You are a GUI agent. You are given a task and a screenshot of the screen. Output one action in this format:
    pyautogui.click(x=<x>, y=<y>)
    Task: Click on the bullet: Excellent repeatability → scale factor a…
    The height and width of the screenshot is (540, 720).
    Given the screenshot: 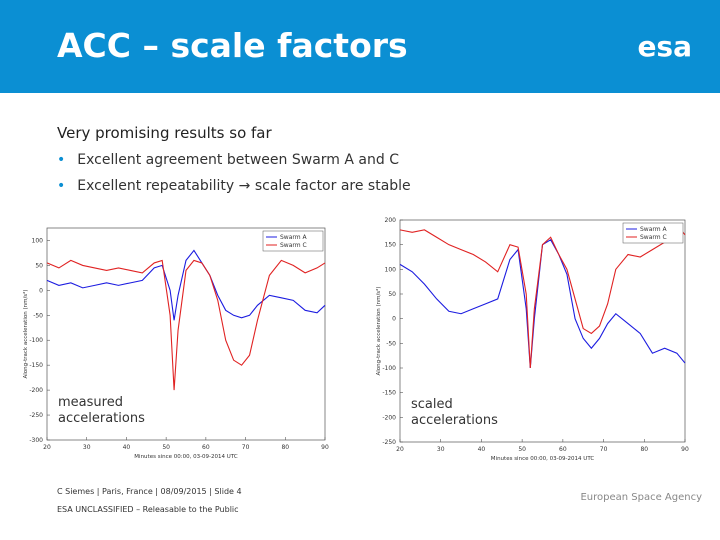 What is the action you would take?
    pyautogui.click(x=233, y=186)
    